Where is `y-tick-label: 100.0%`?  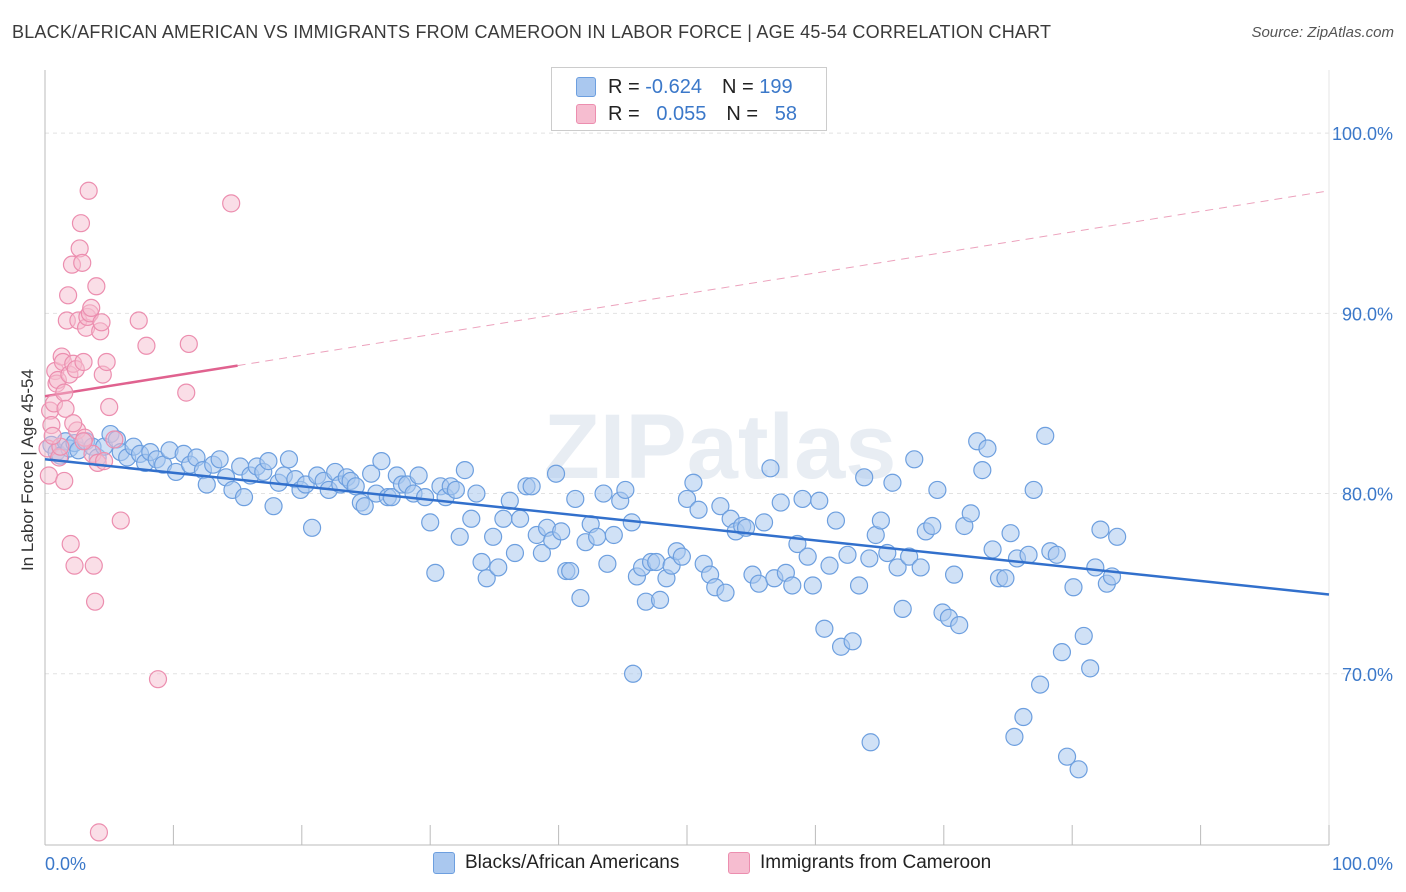
y-tick-label: 100.0% is located at coordinates (1362, 134).